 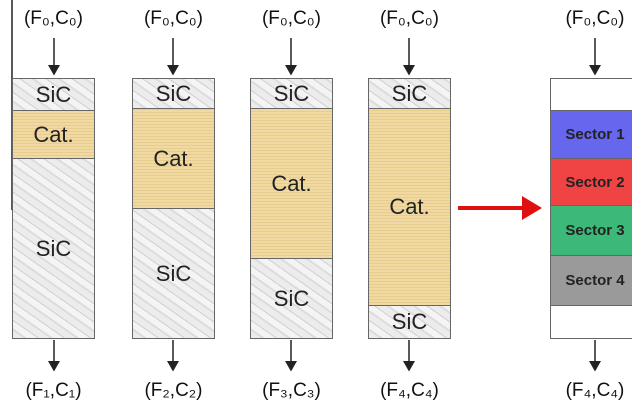 I want to click on sector: Sector 2, so click(x=591, y=182).